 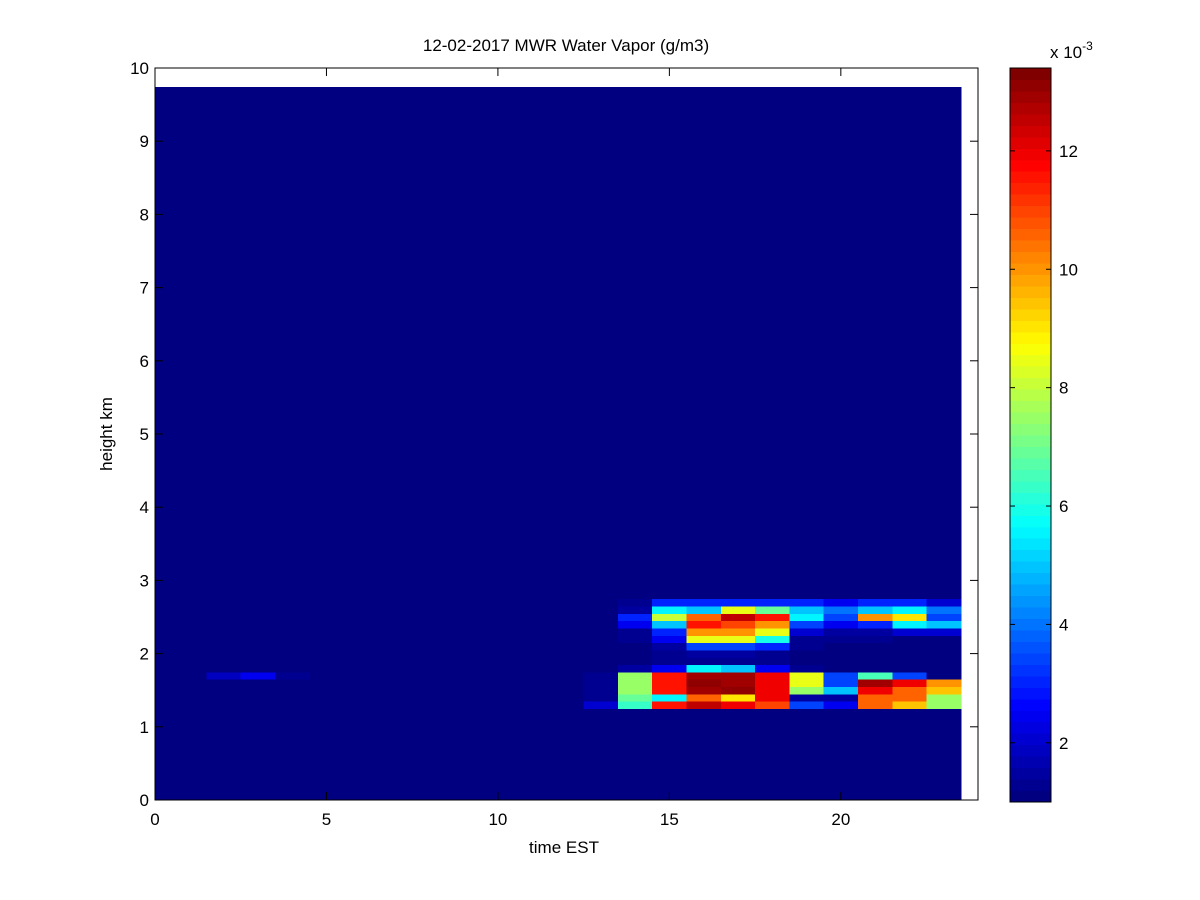 I want to click on y-tick-label: 4, so click(x=144, y=507).